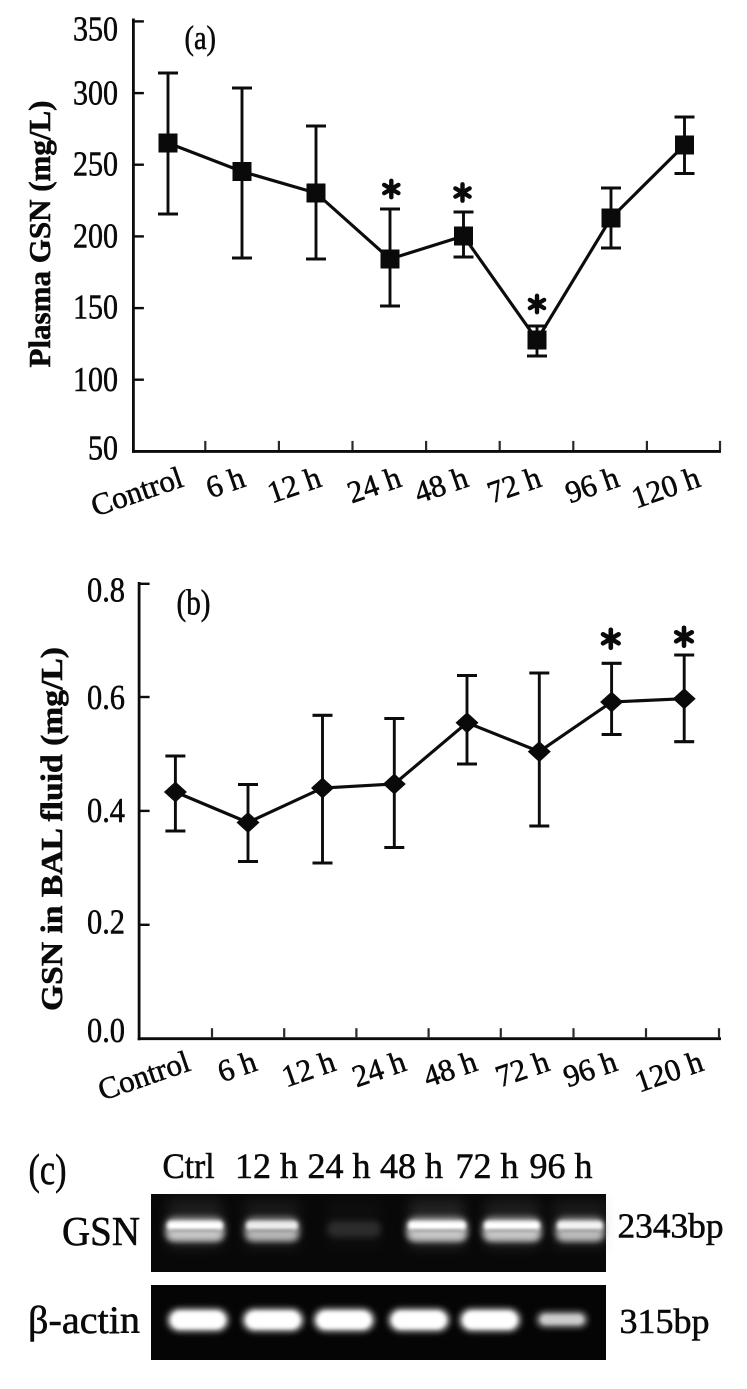  I want to click on svg-text: 100, so click(95, 380).